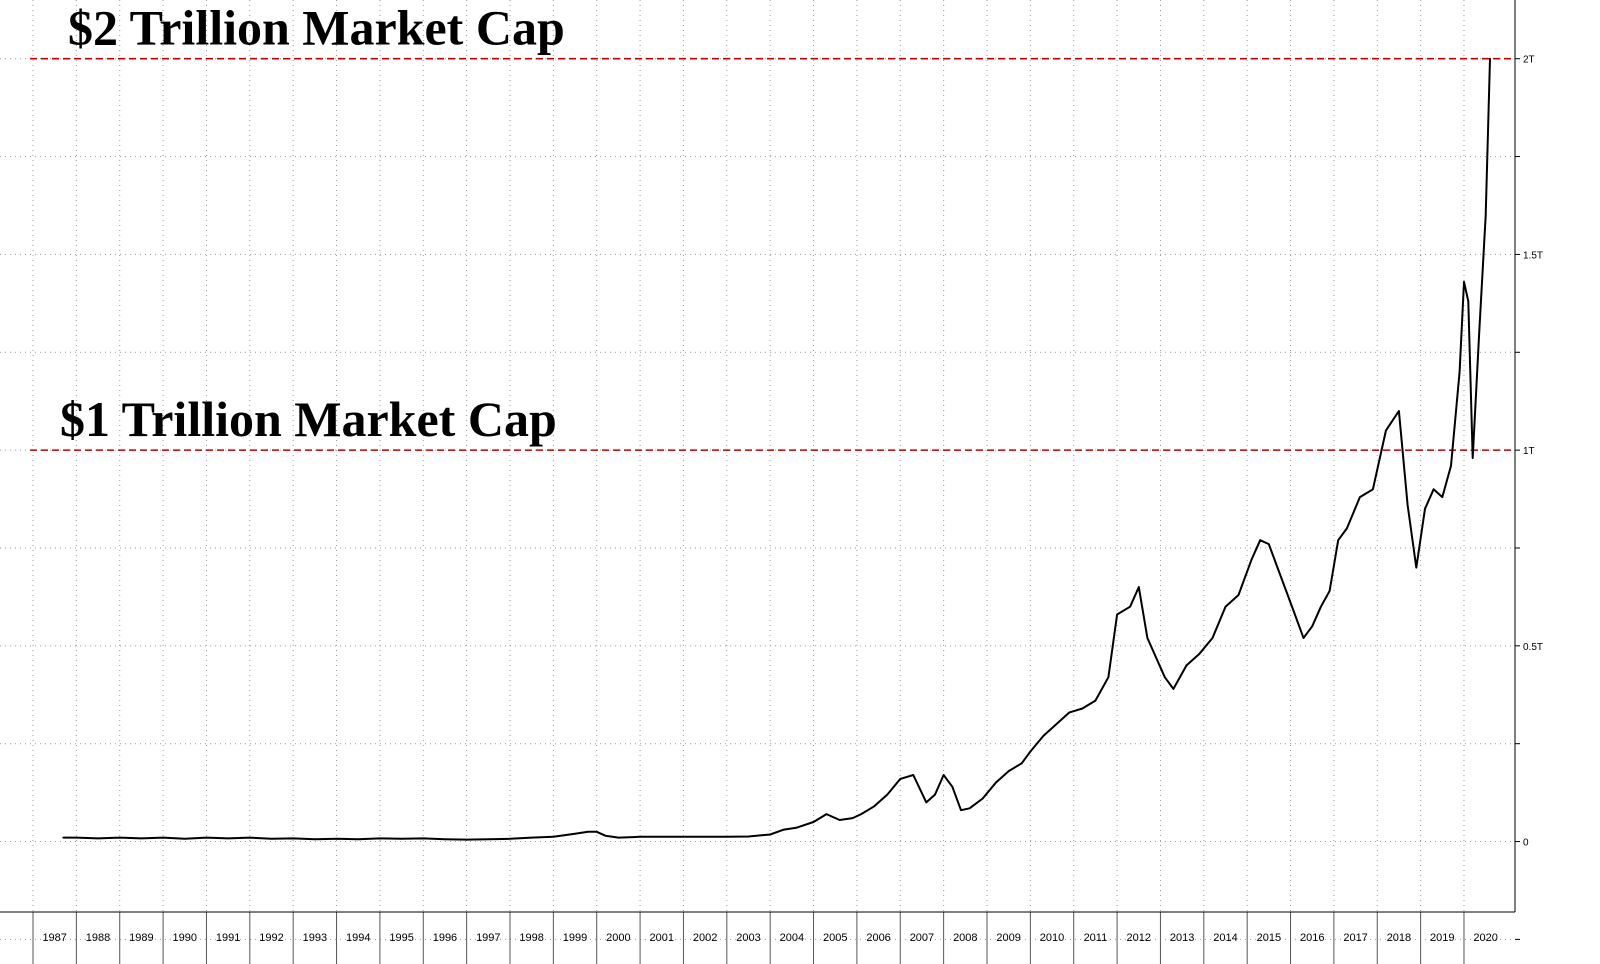  I want to click on x-tick-label: 2015, so click(1269, 938).